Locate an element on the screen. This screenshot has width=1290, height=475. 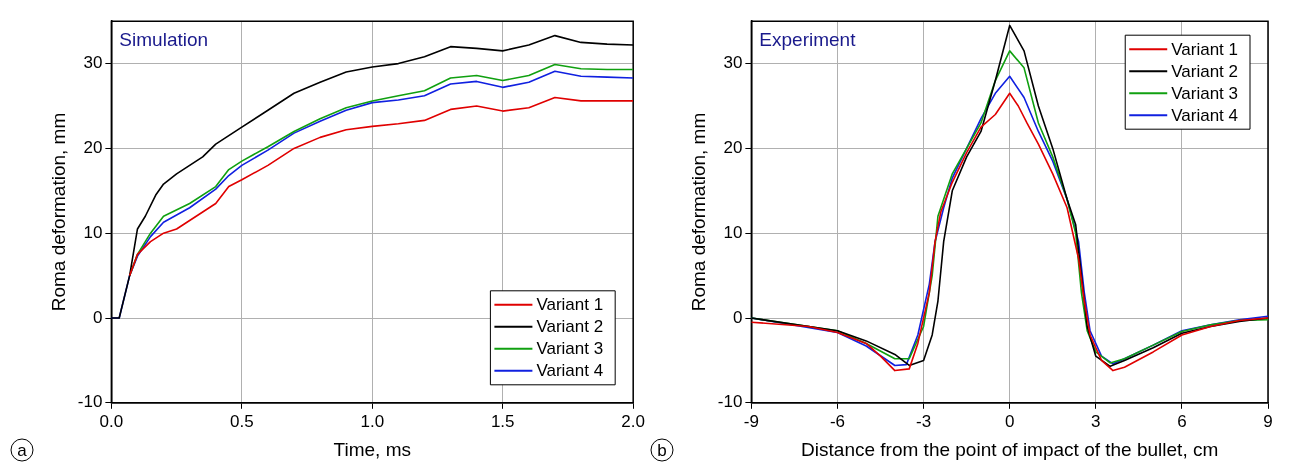
x-tick-label: 2.0 is located at coordinates (633, 421).